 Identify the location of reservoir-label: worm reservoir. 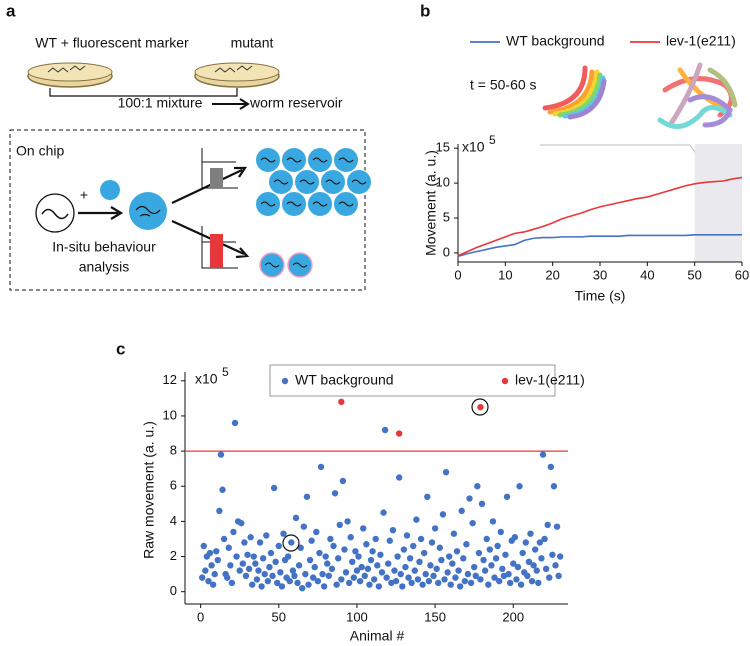
(296, 103).